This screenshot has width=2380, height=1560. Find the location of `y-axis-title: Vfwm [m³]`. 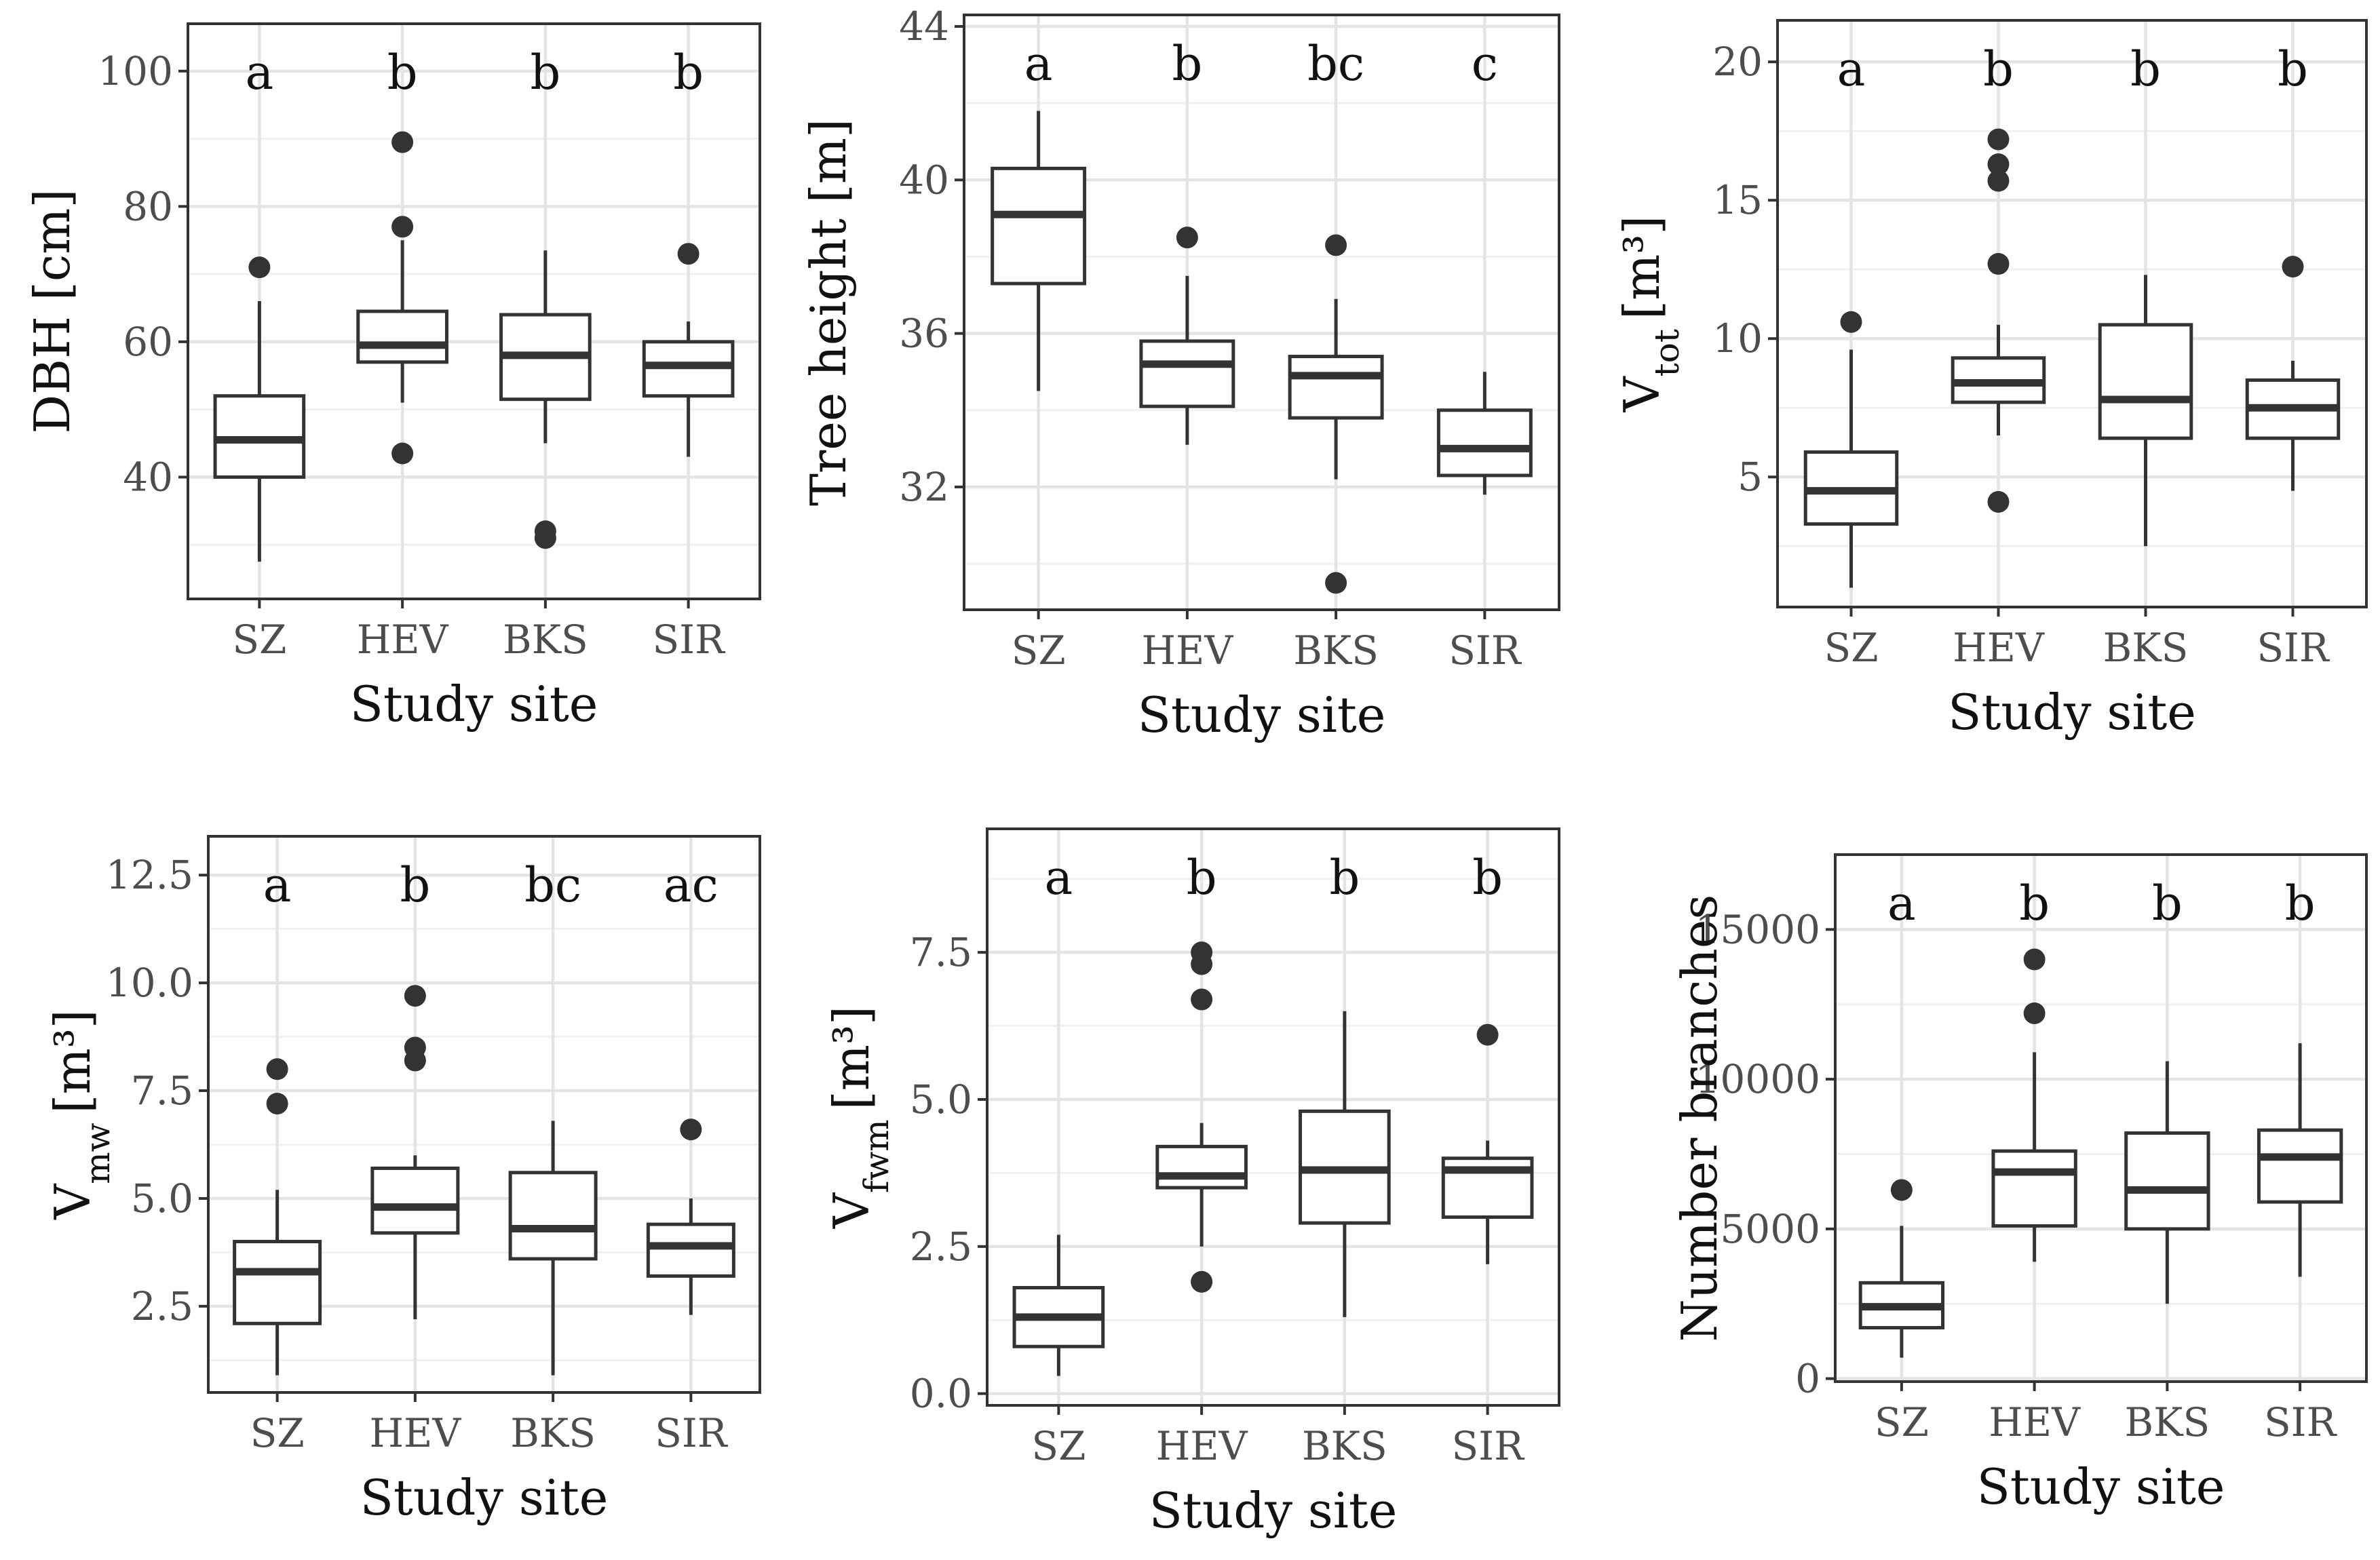

y-axis-title: Vfwm [m³] is located at coordinates (860, 1117).